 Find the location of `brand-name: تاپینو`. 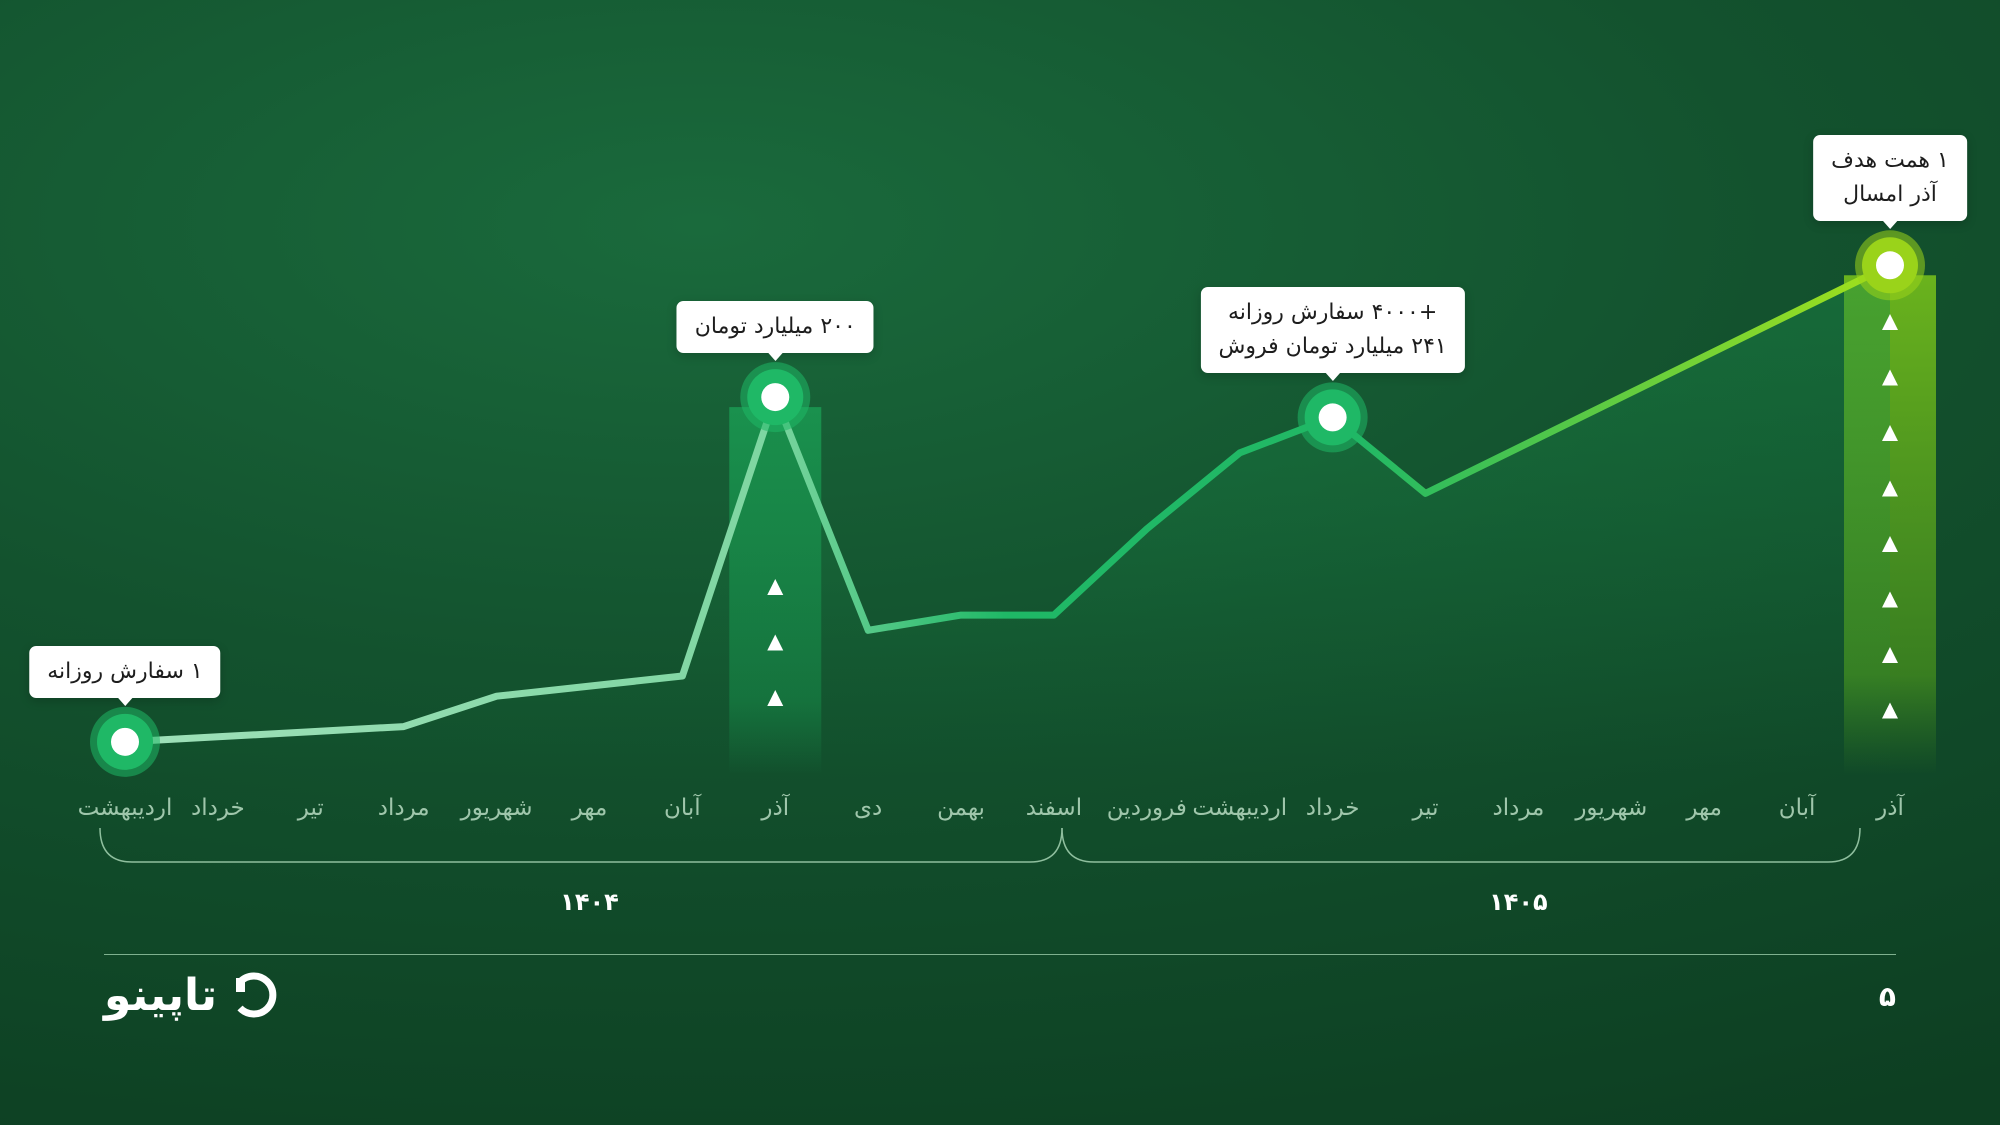

brand-name: تاپینو is located at coordinates (161, 995).